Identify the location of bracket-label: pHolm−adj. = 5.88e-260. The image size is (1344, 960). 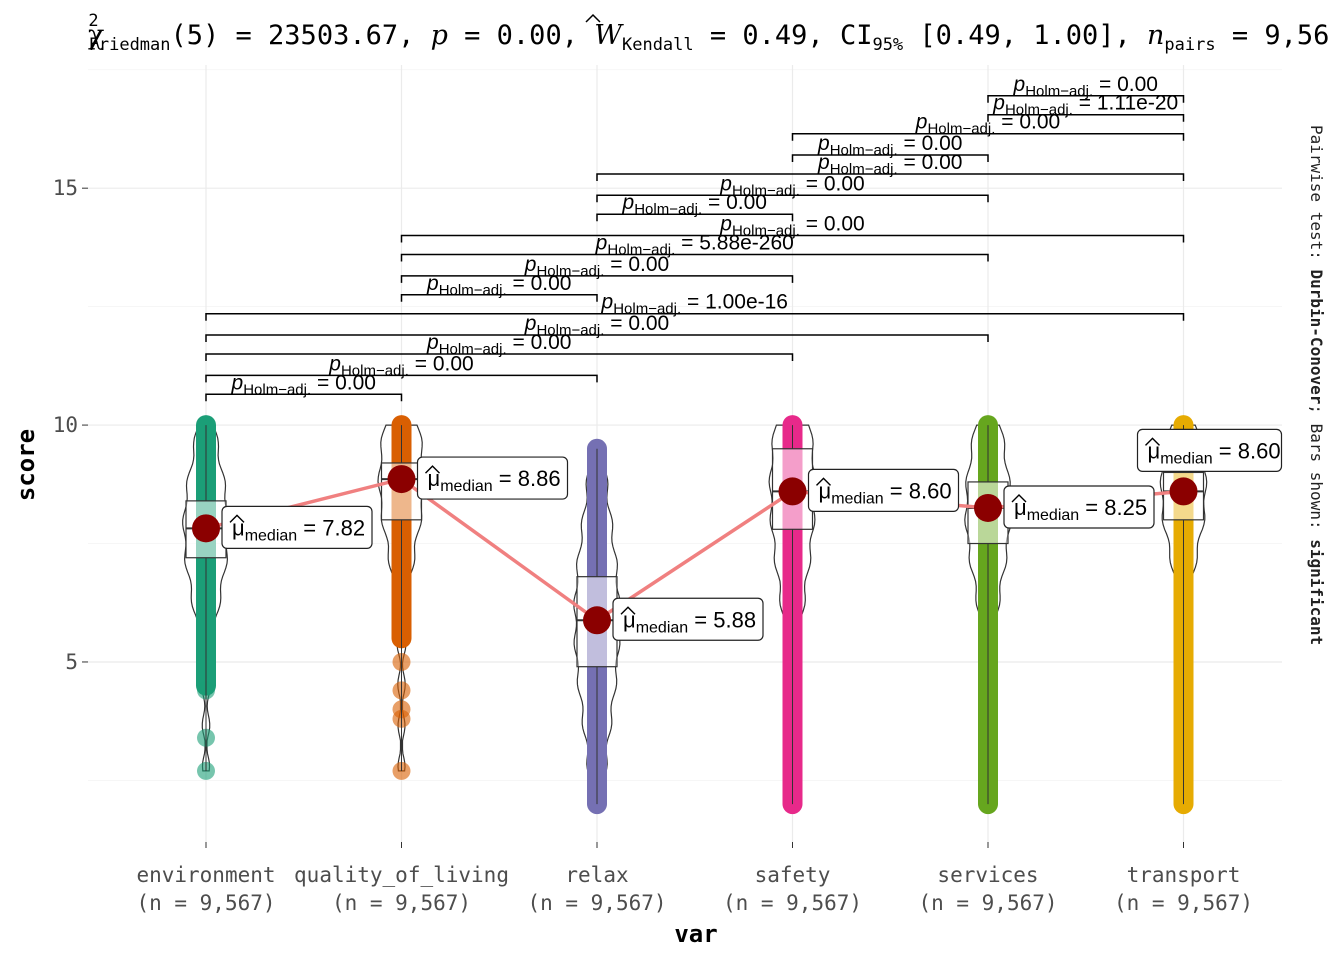
(694, 245).